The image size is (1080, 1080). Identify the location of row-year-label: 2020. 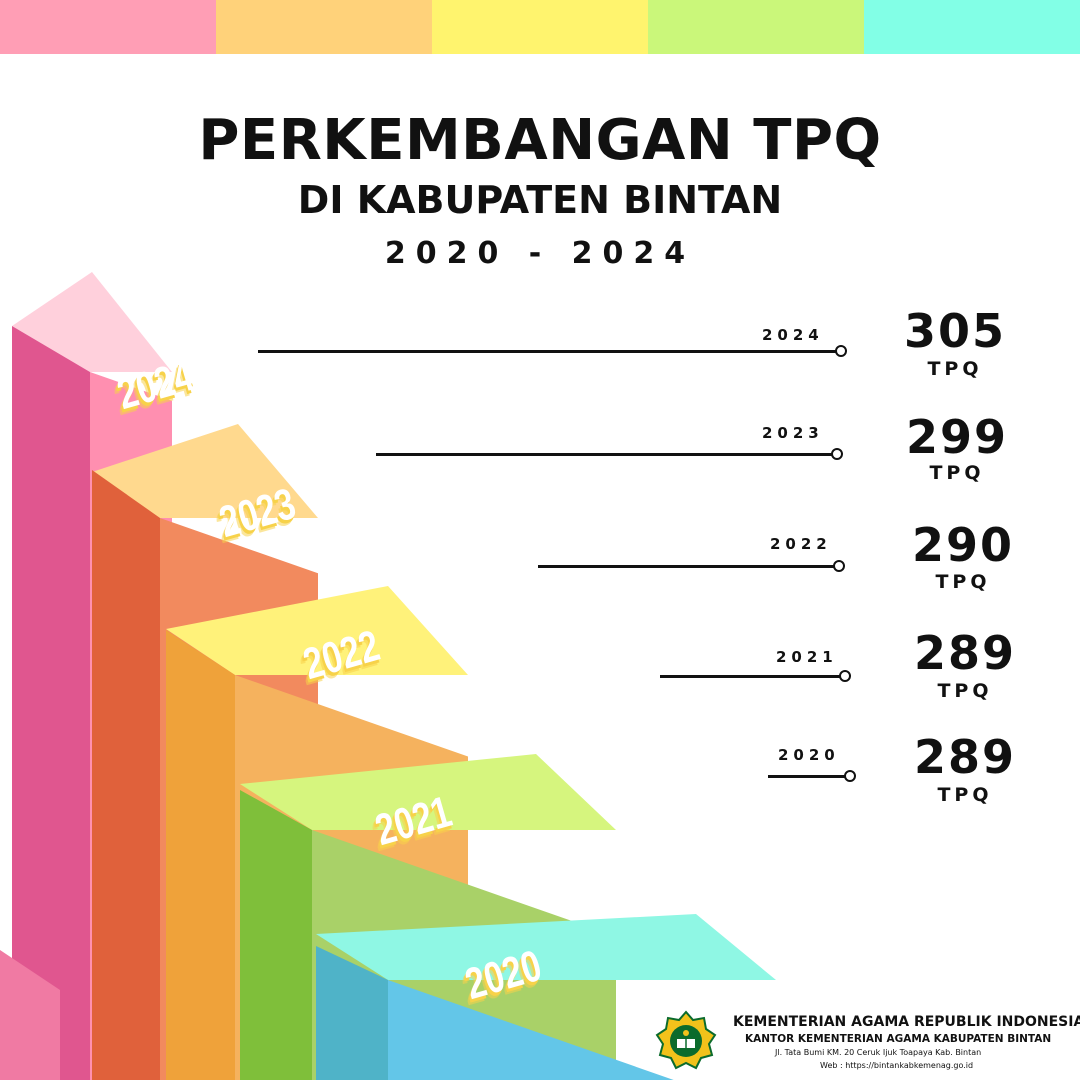
(809, 755).